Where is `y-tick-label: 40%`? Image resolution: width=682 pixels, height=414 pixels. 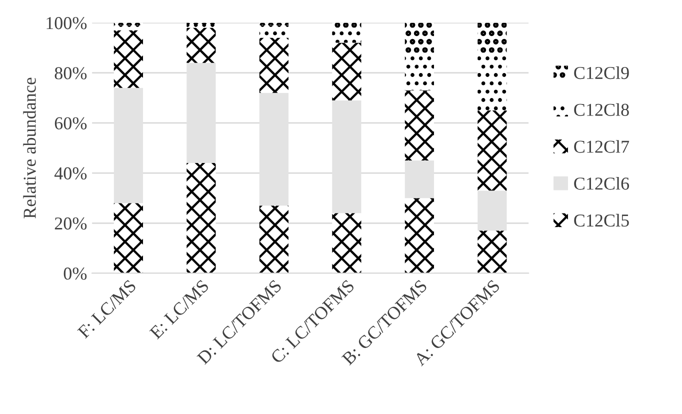
y-tick-label: 40% is located at coordinates (70, 173).